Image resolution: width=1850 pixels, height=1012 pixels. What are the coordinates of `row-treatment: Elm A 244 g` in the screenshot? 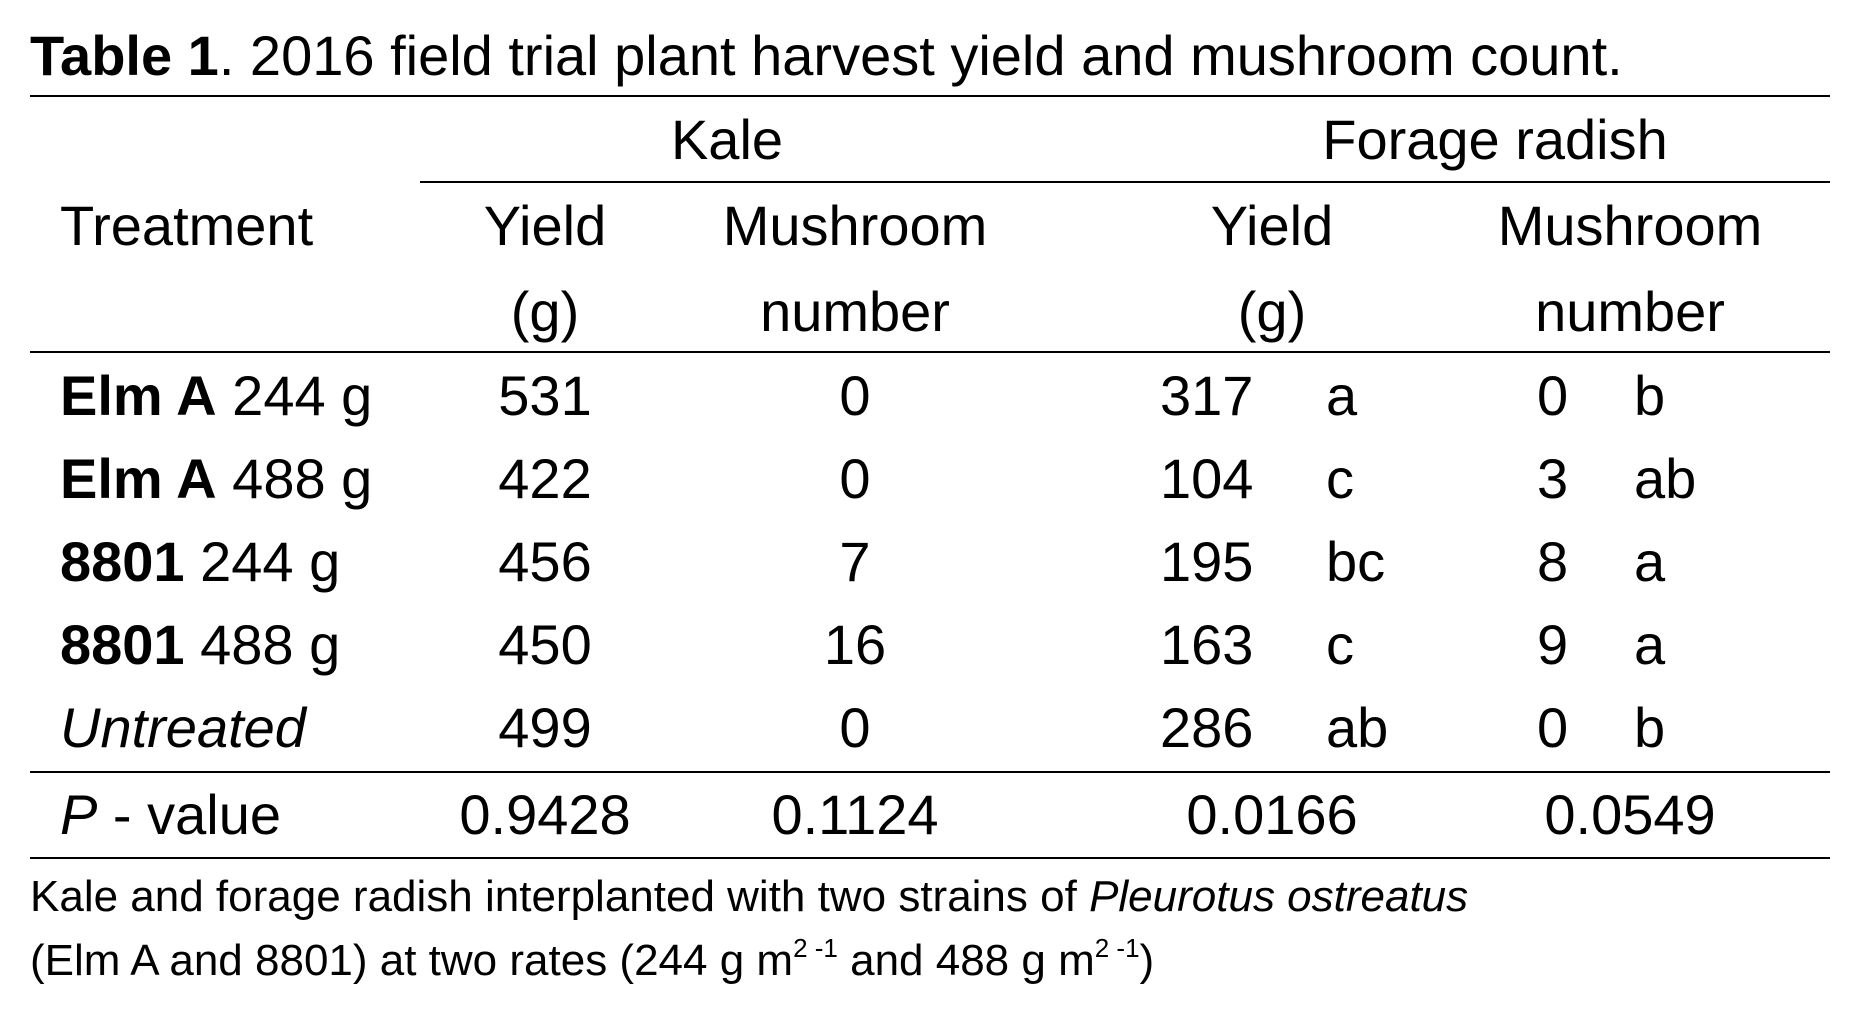 It's located at (216, 396).